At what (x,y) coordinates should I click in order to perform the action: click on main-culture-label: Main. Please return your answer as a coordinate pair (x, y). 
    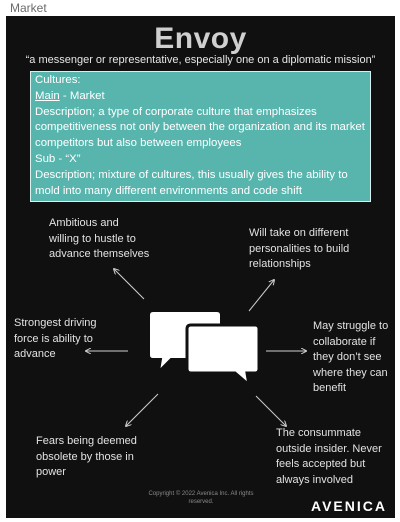
    Looking at the image, I should click on (47, 95).